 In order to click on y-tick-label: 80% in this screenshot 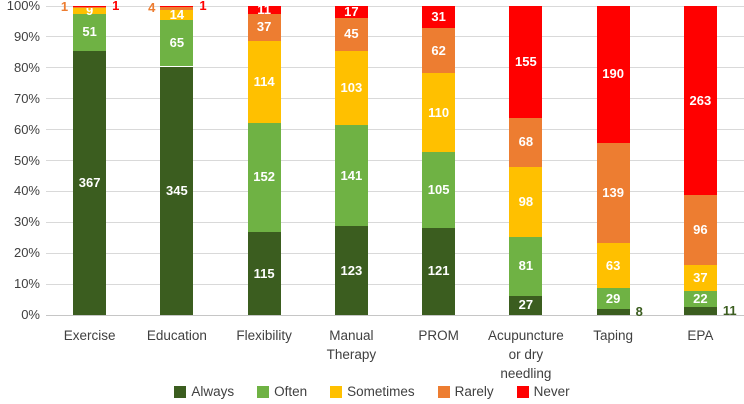, I will do `click(26, 67)`.